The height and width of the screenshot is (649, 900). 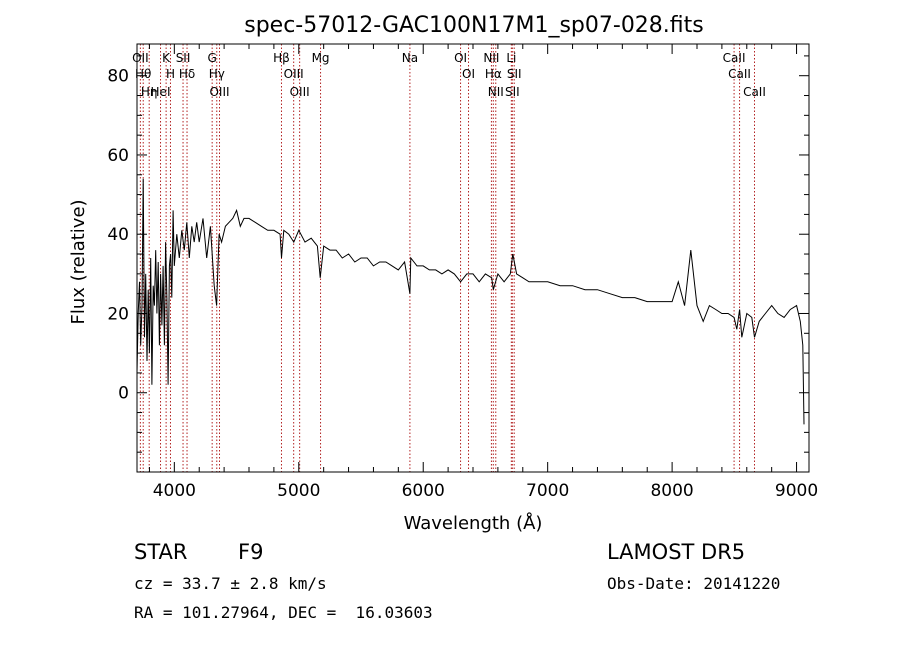 What do you see at coordinates (143, 74) in the screenshot?
I see `marker-label-1: Hθ` at bounding box center [143, 74].